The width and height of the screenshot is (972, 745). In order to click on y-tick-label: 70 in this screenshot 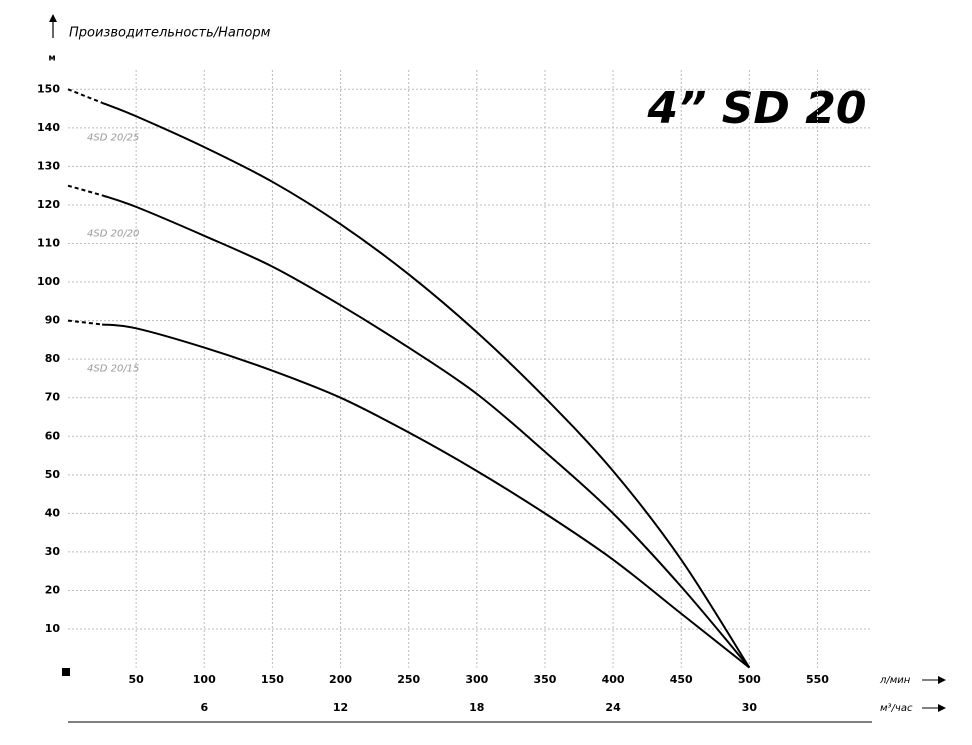, I will do `click(53, 397)`.